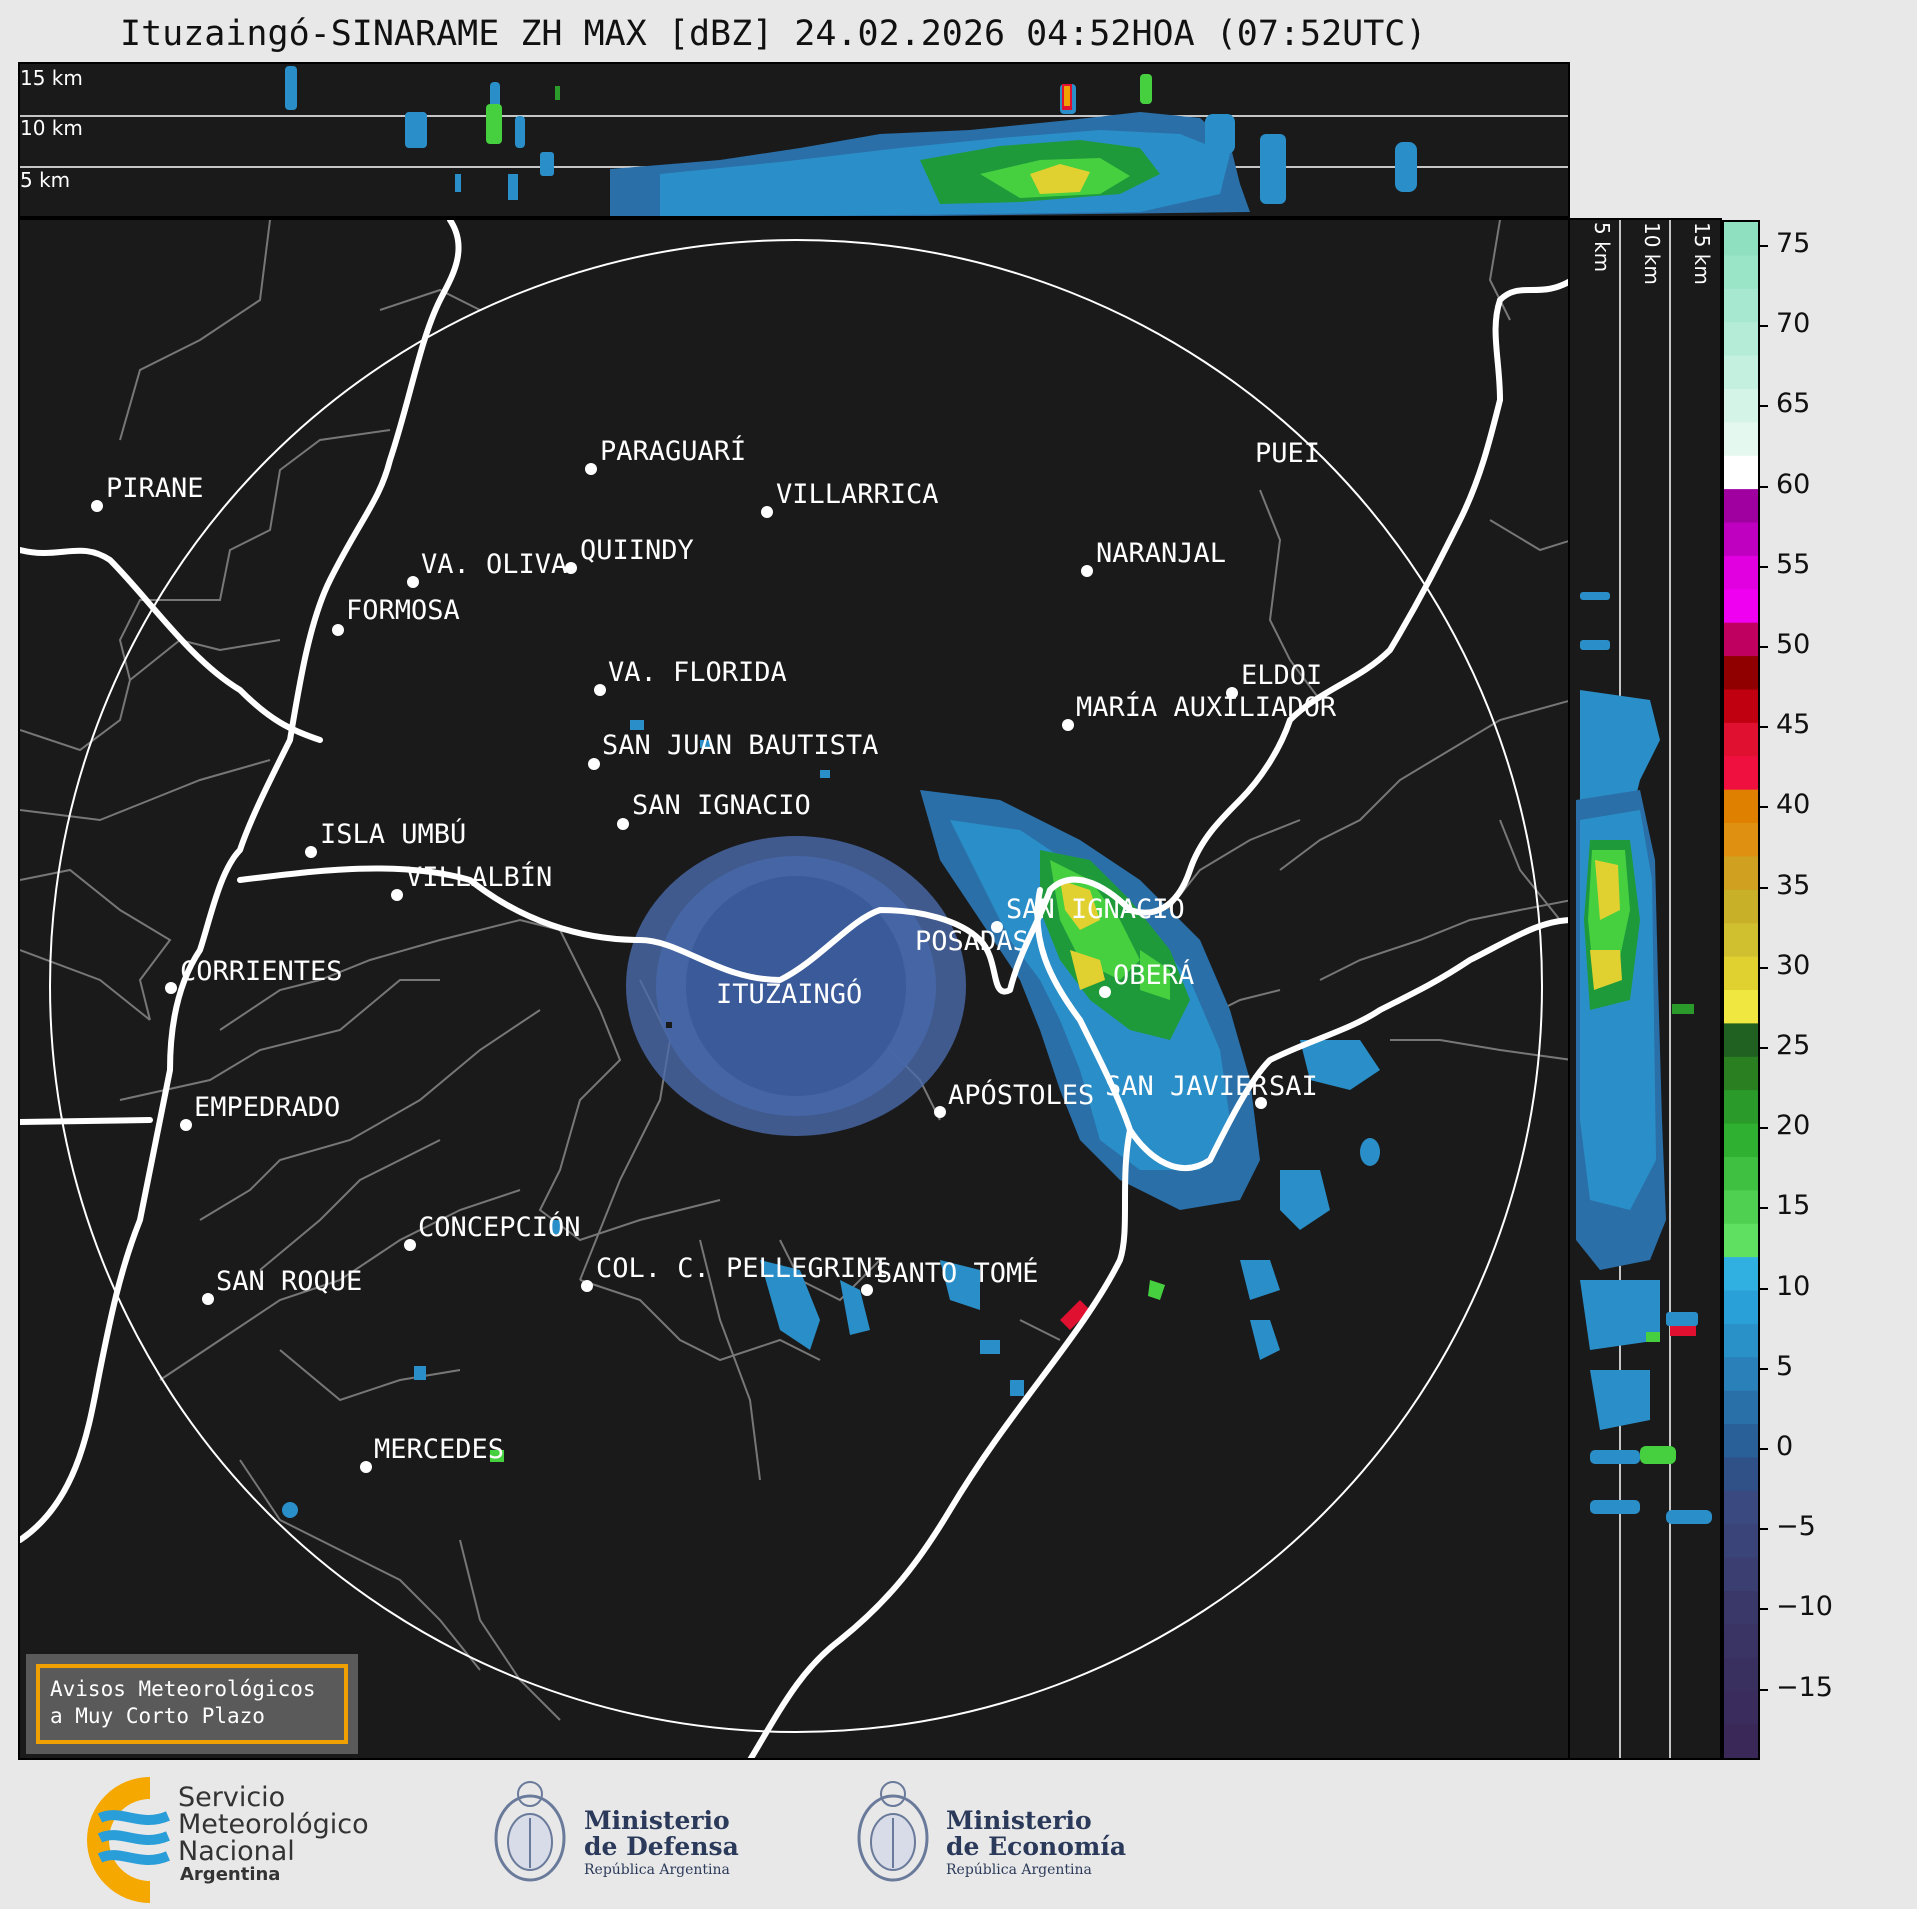 This screenshot has height=1909, width=1917. Describe the element at coordinates (1161, 553) in the screenshot. I see `city-label-naranjal: NARANJAL` at that location.